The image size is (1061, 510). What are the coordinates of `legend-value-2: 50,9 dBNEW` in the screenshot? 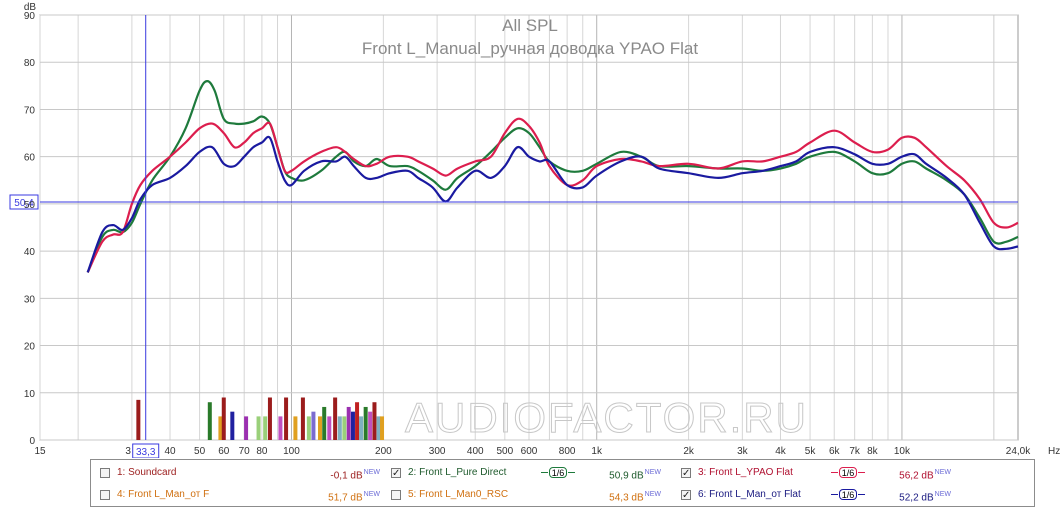 It's located at (635, 475).